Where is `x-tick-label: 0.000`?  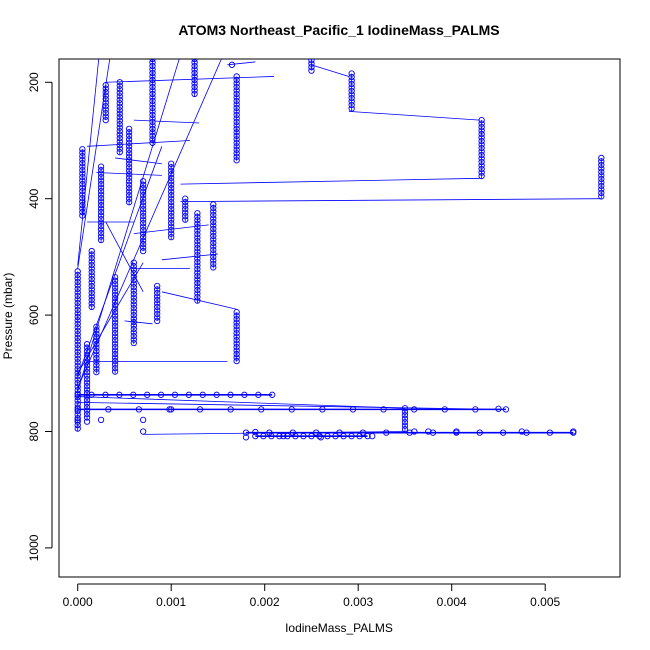 x-tick-label: 0.000 is located at coordinates (78, 602).